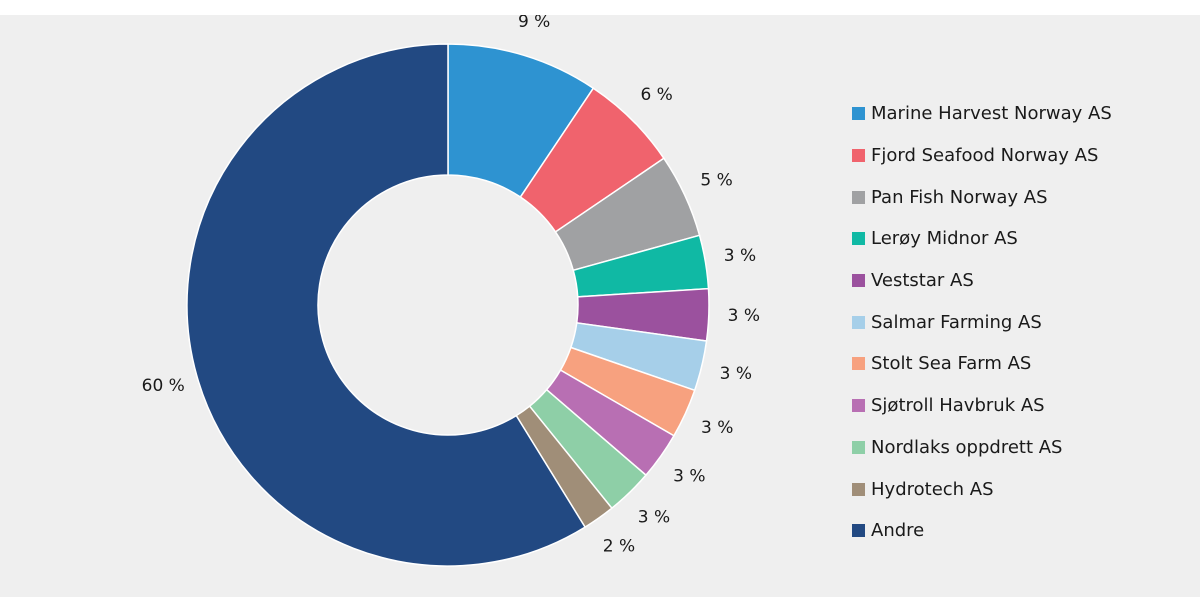 The image size is (1200, 612). Describe the element at coordinates (736, 374) in the screenshot. I see `data-label-6: 3 %` at that location.